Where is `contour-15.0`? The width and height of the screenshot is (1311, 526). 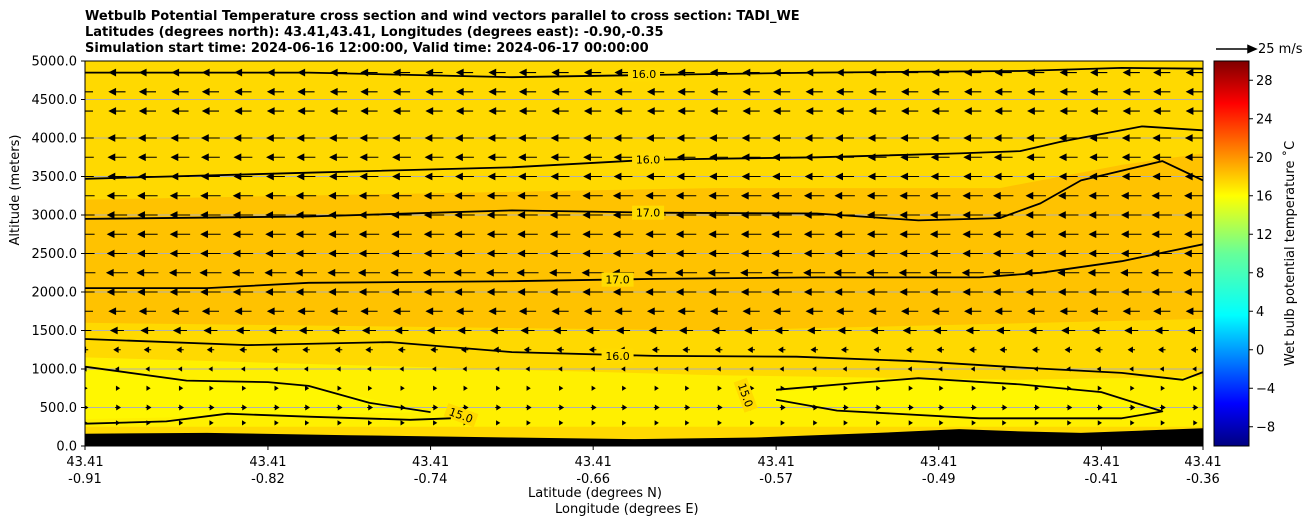
contour-15.0 is located at coordinates (969, 398).